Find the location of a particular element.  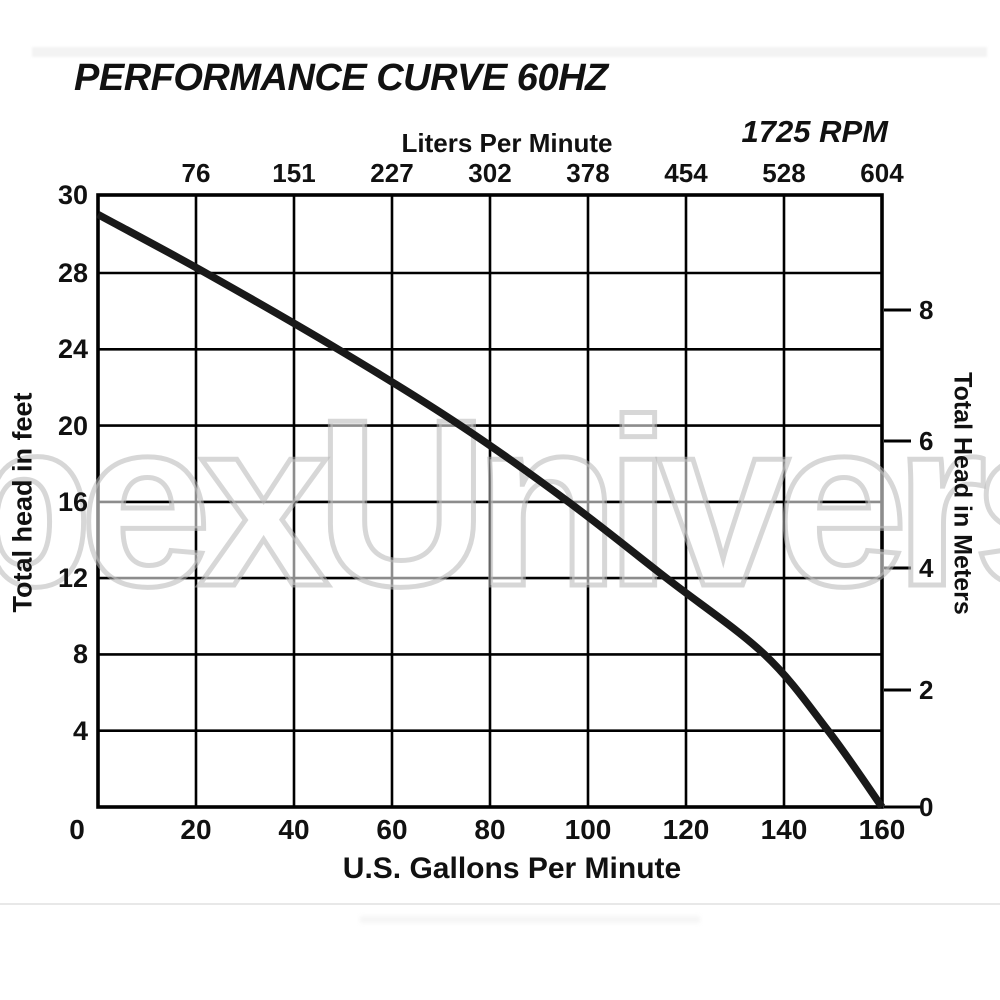

top-tick-label: 604 is located at coordinates (882, 173).